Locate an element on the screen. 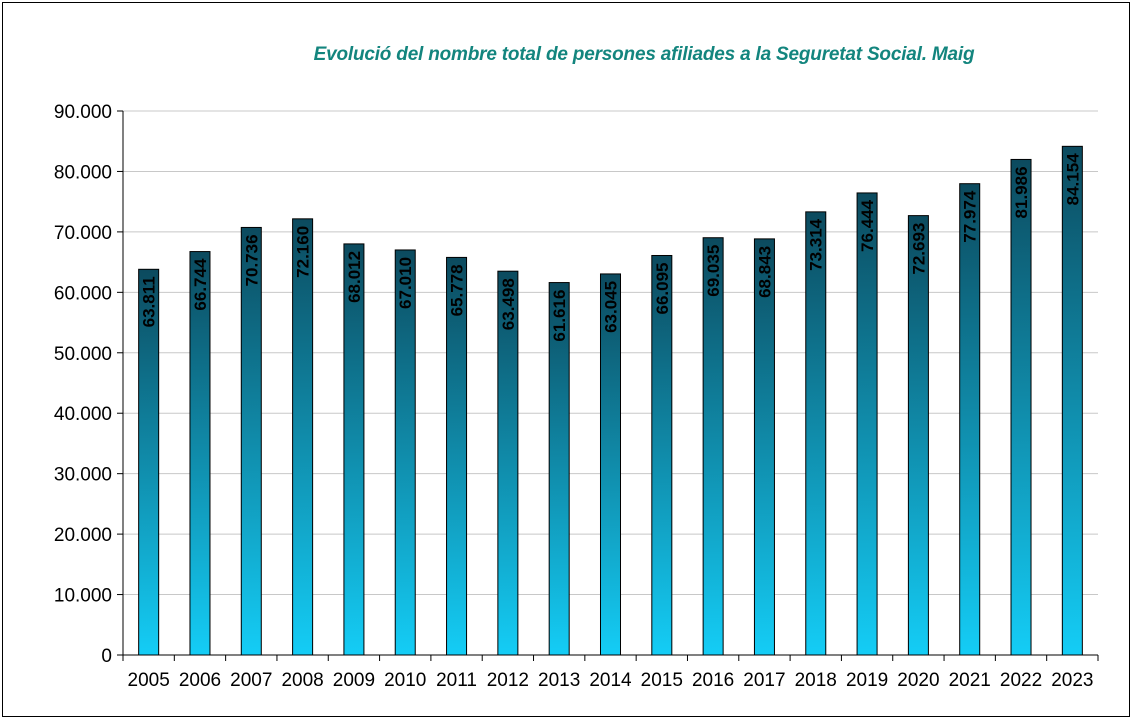  data-label: 66.744 is located at coordinates (200, 284).